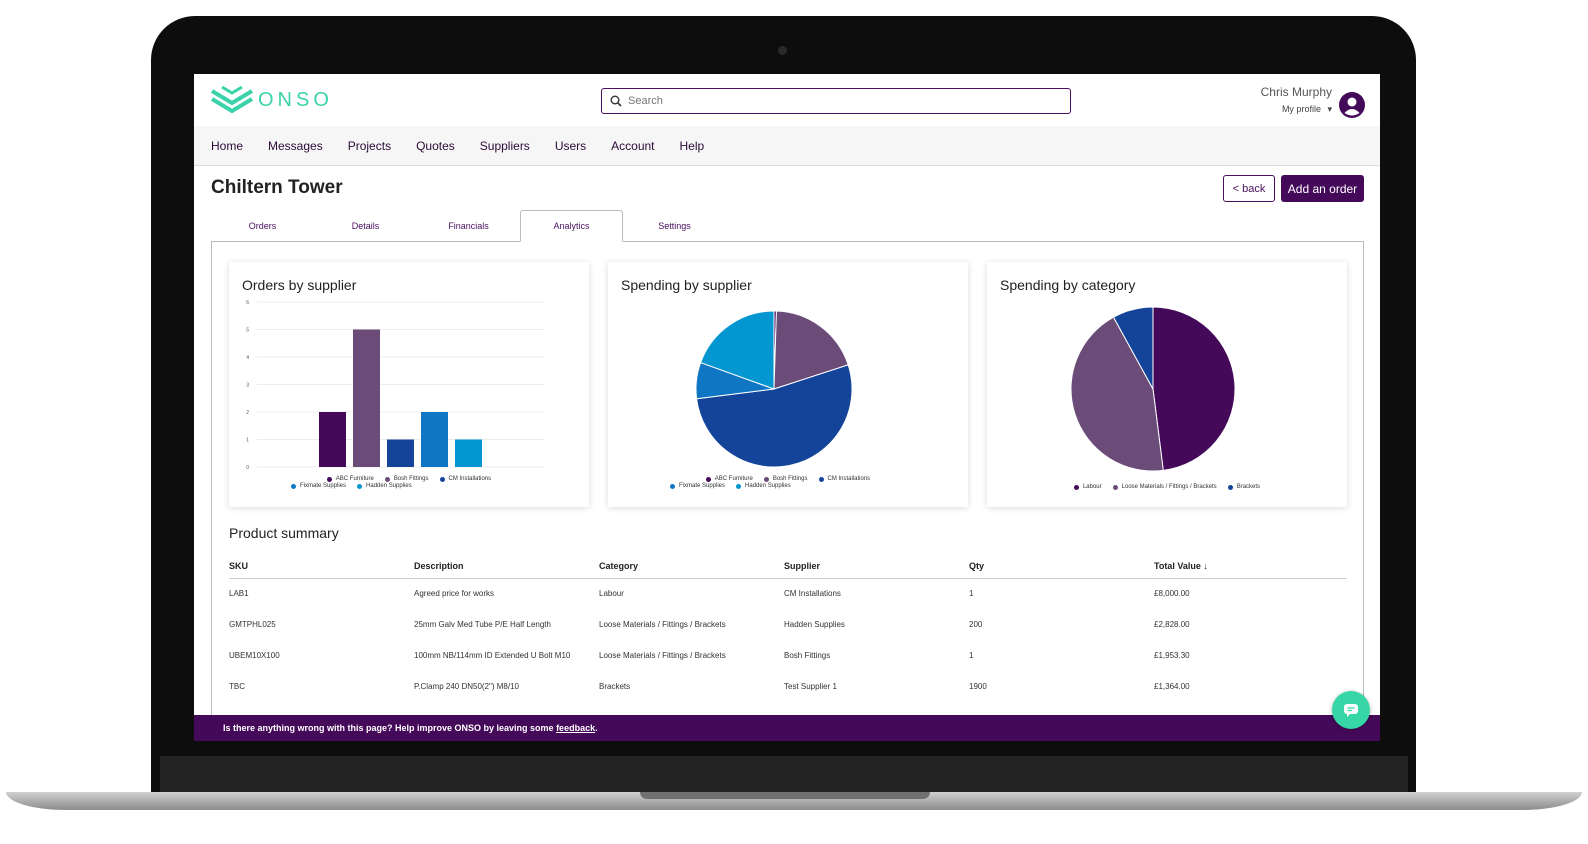 The height and width of the screenshot is (844, 1588). Describe the element at coordinates (1061, 567) in the screenshot. I see `column-header-qty: Qty` at that location.